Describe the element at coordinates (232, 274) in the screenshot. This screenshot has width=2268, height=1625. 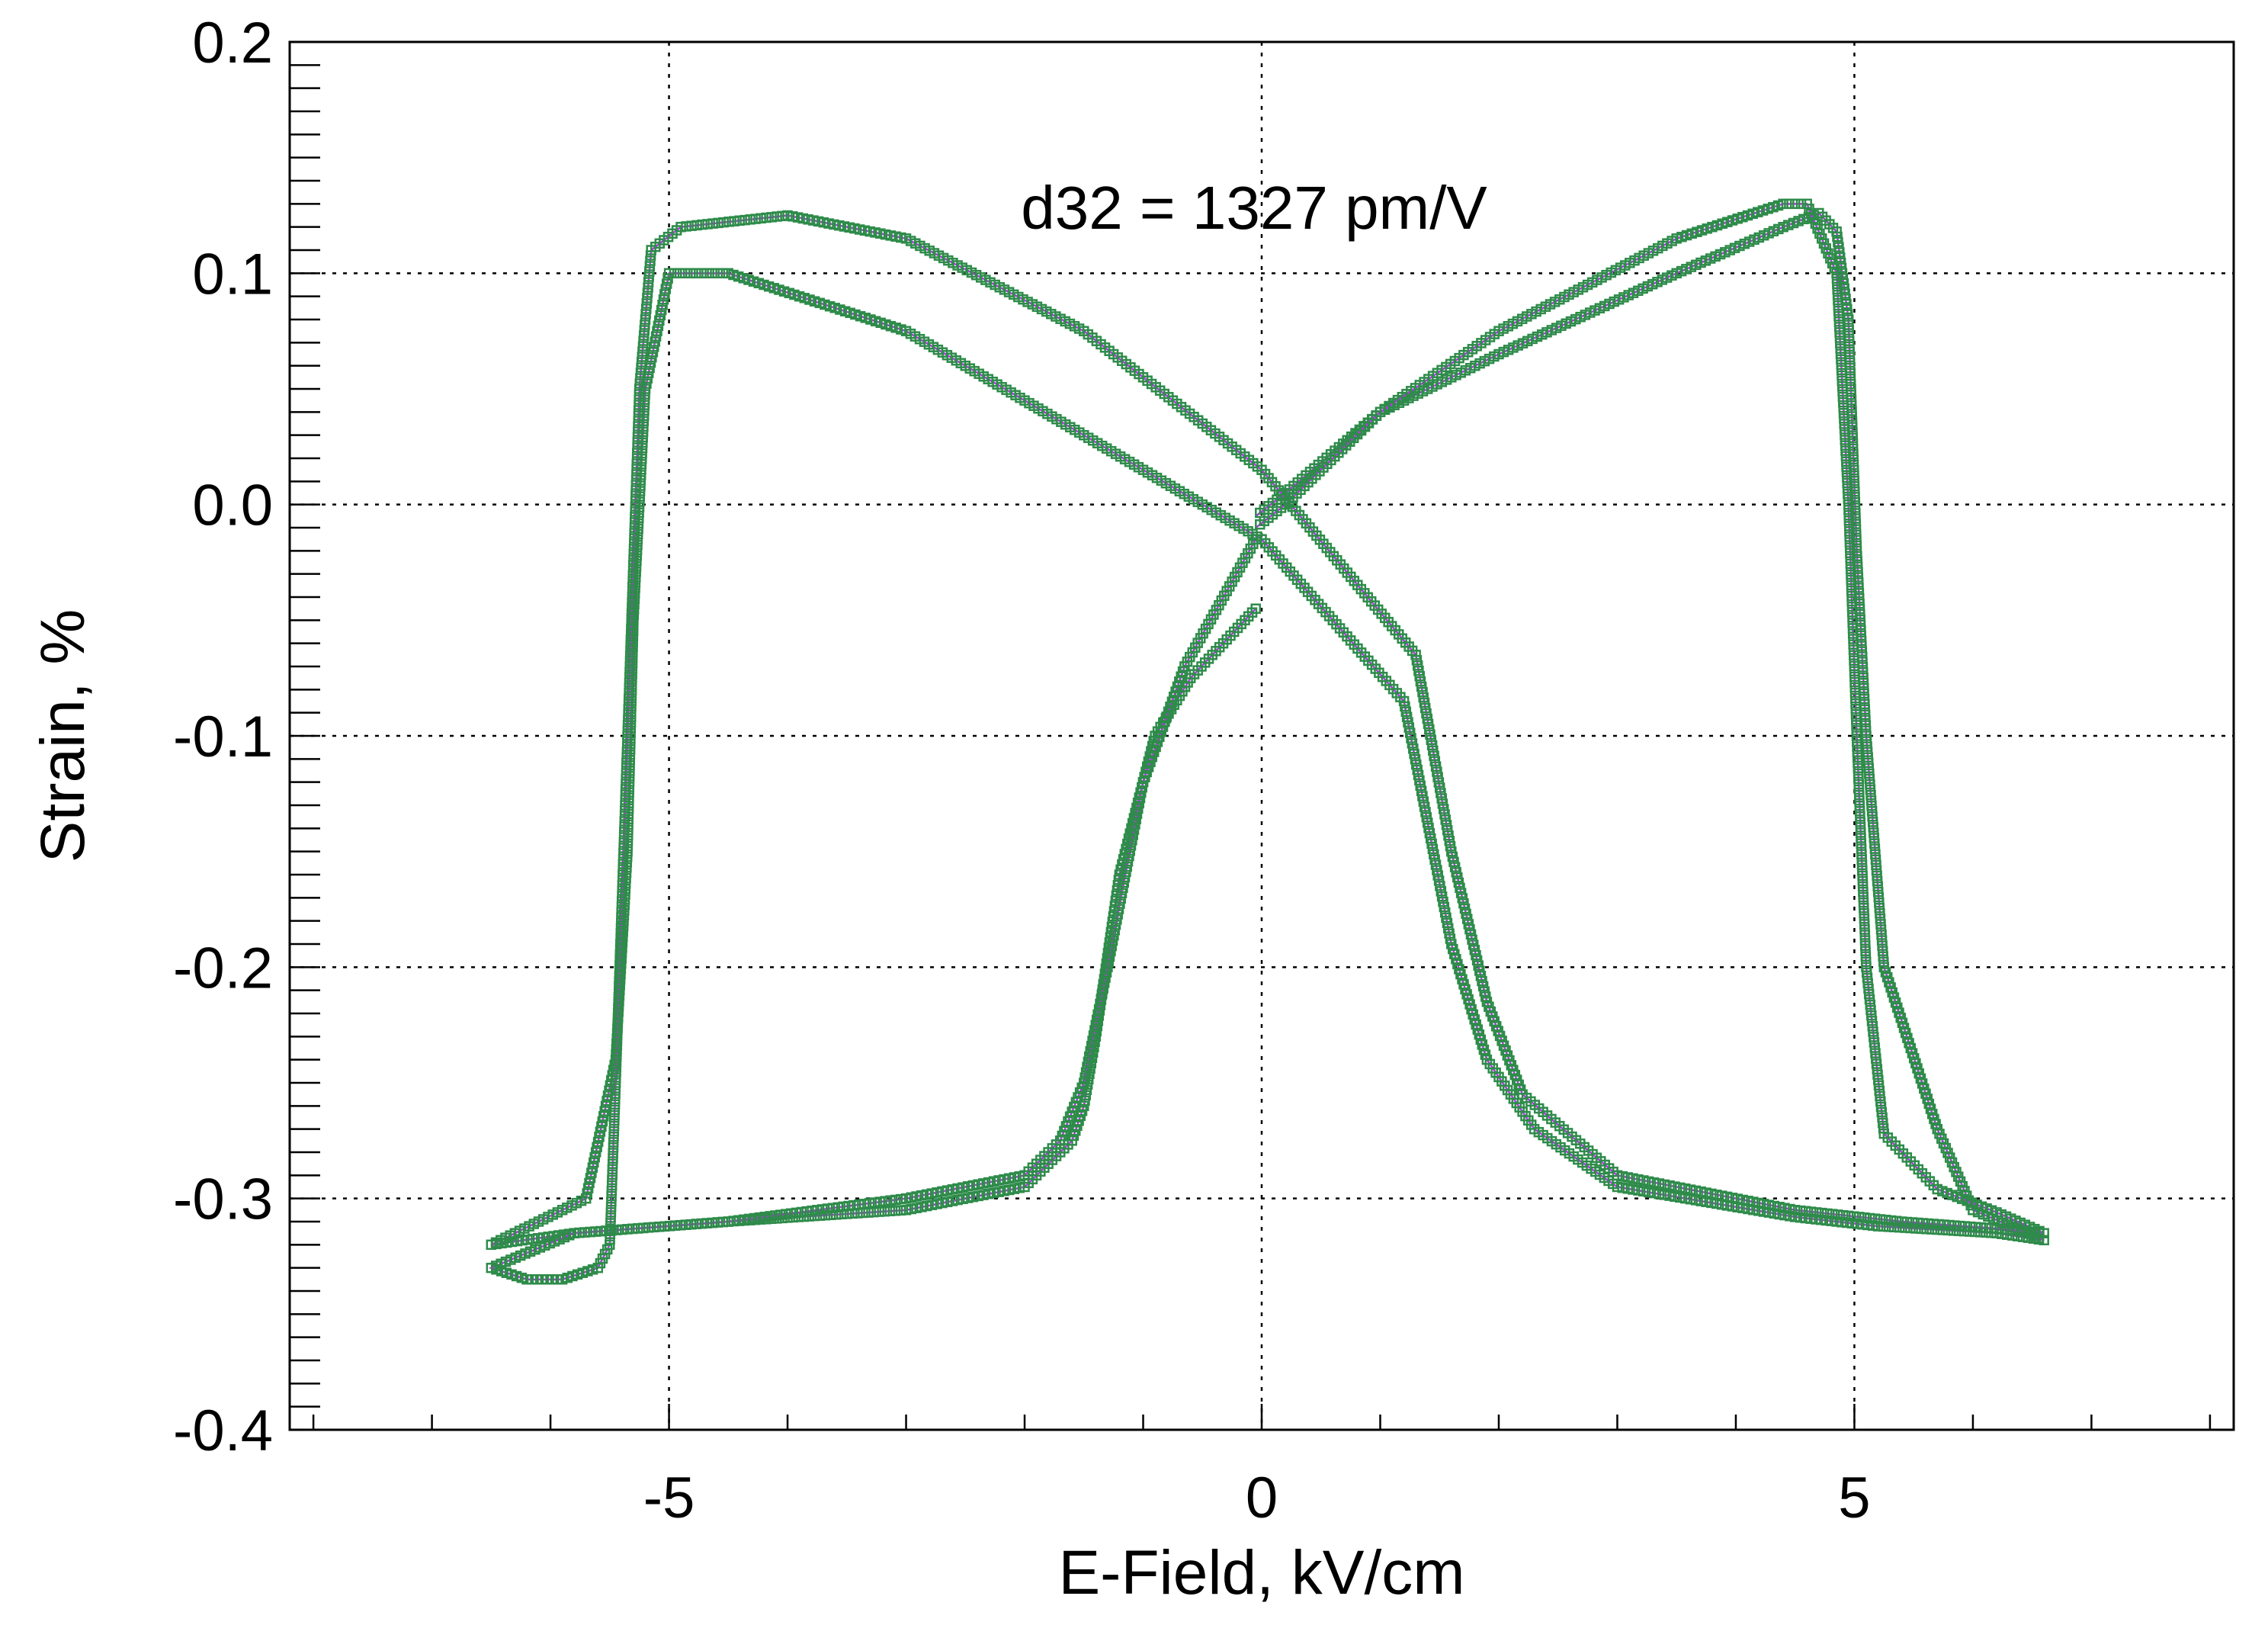
I see `y-tick-label: 0.1` at that location.